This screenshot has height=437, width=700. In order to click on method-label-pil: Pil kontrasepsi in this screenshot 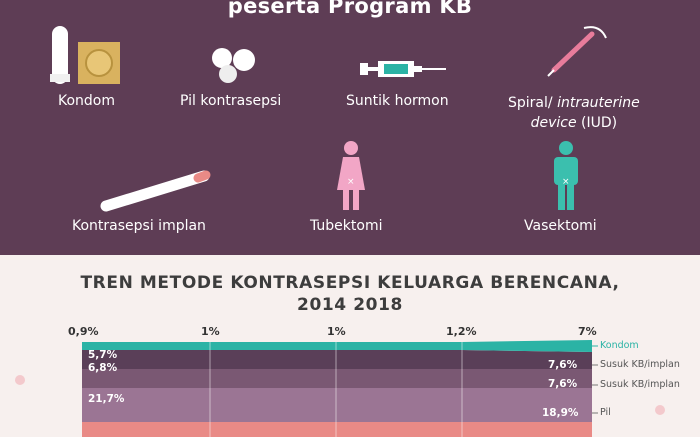, I will do `click(231, 101)`.